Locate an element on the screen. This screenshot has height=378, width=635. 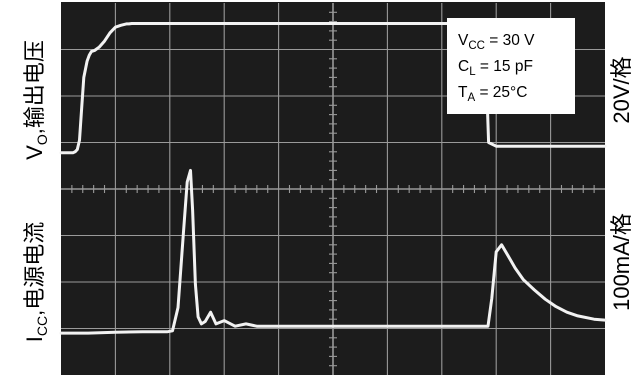
conditions-box is located at coordinates (511, 66).